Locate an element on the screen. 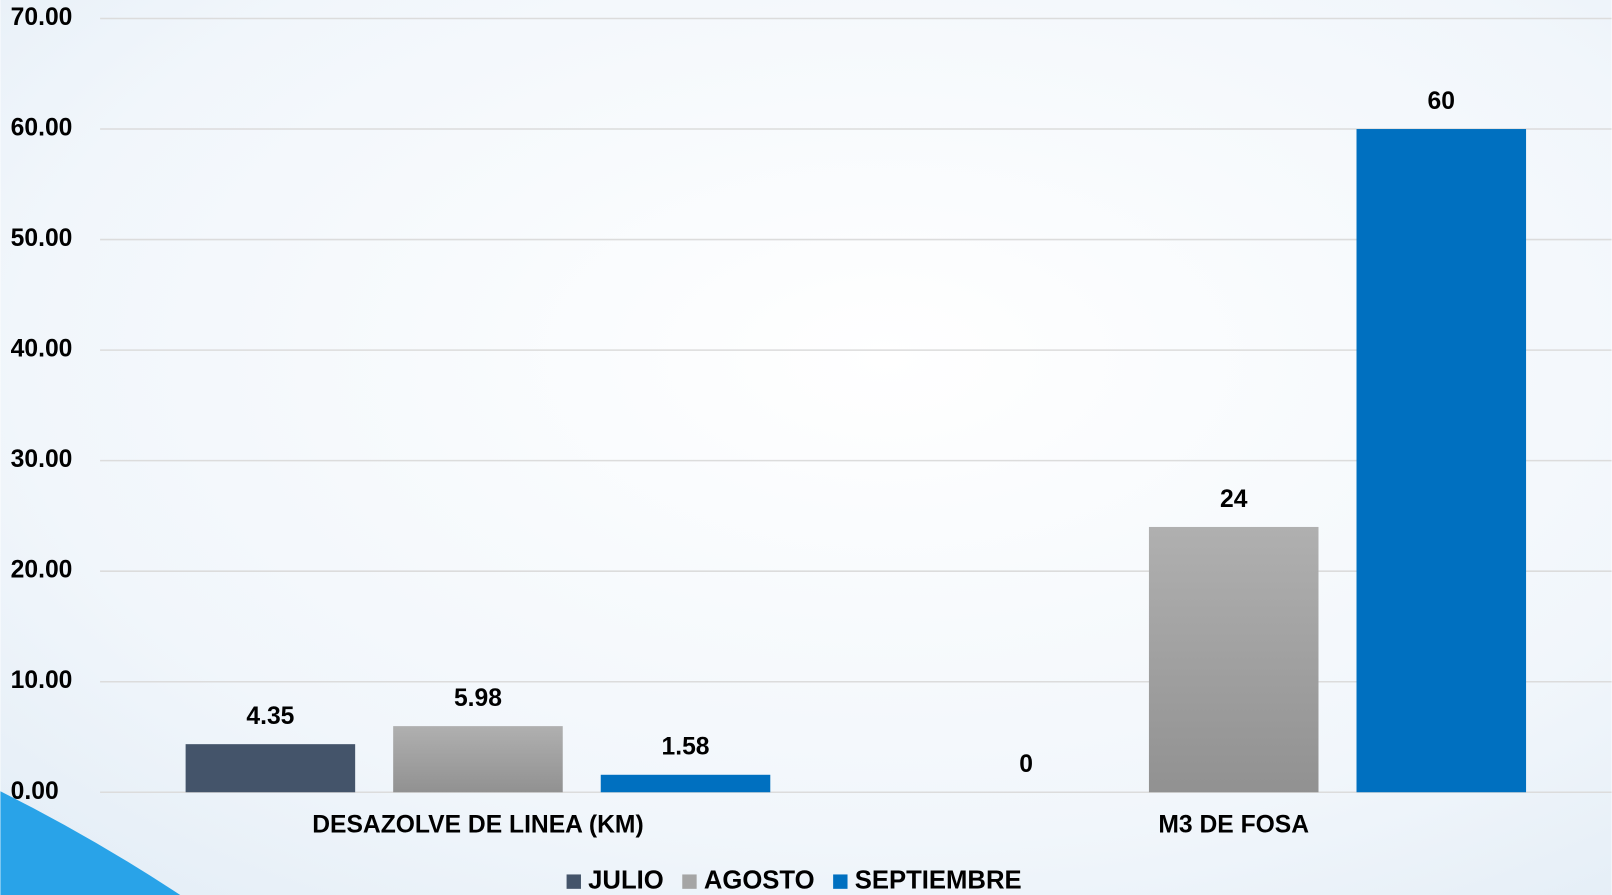 The width and height of the screenshot is (1612, 895). x-tick-label: M3 DE FOSA is located at coordinates (1233, 825).